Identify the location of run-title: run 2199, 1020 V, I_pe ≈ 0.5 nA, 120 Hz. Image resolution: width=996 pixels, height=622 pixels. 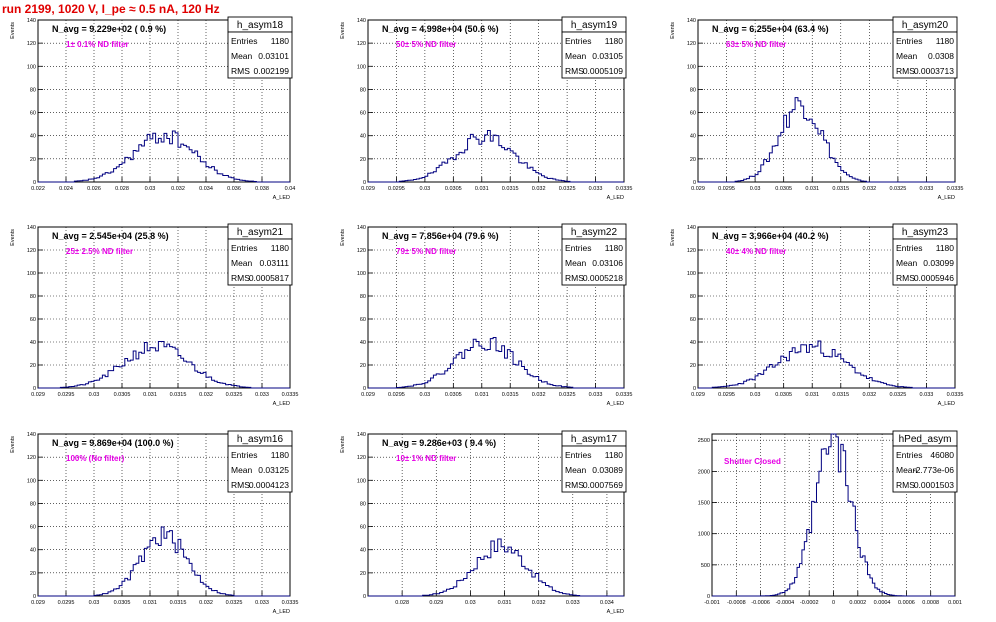
(111, 9).